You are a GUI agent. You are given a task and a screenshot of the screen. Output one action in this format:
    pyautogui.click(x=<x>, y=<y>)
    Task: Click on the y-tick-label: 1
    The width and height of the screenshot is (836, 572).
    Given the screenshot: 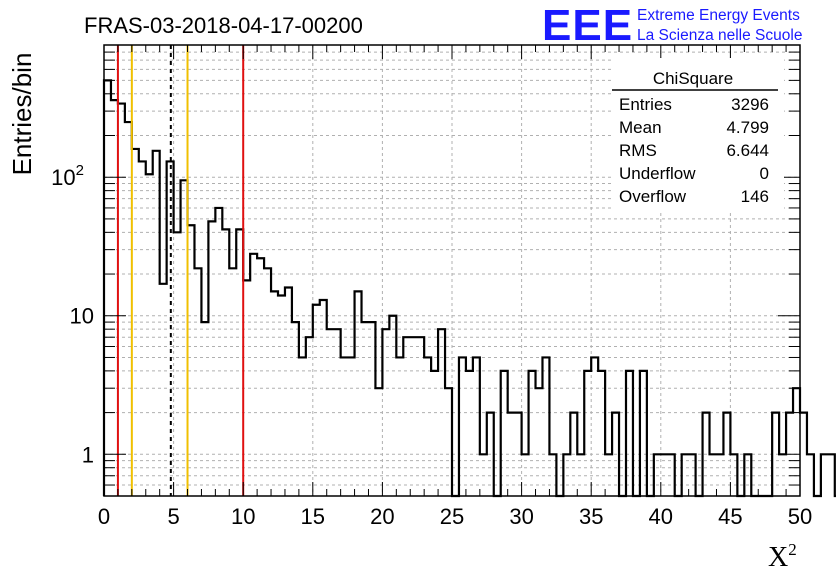 What is the action you would take?
    pyautogui.click(x=88, y=454)
    